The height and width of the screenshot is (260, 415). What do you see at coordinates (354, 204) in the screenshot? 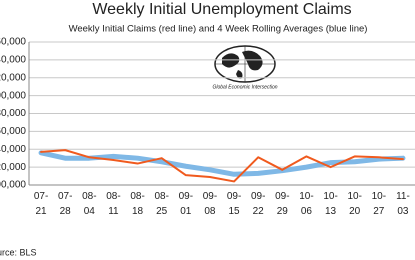
I see `x-tick-label: 10-20` at bounding box center [354, 204].